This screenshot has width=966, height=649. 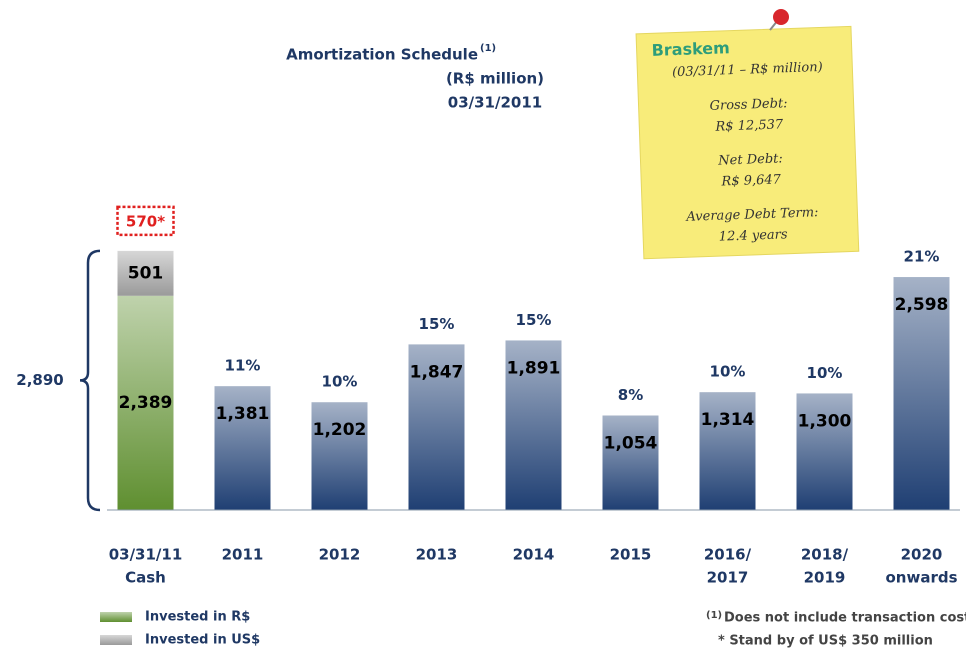 I want to click on footnote: * Stand by of US$ 350 million, so click(x=825, y=641).